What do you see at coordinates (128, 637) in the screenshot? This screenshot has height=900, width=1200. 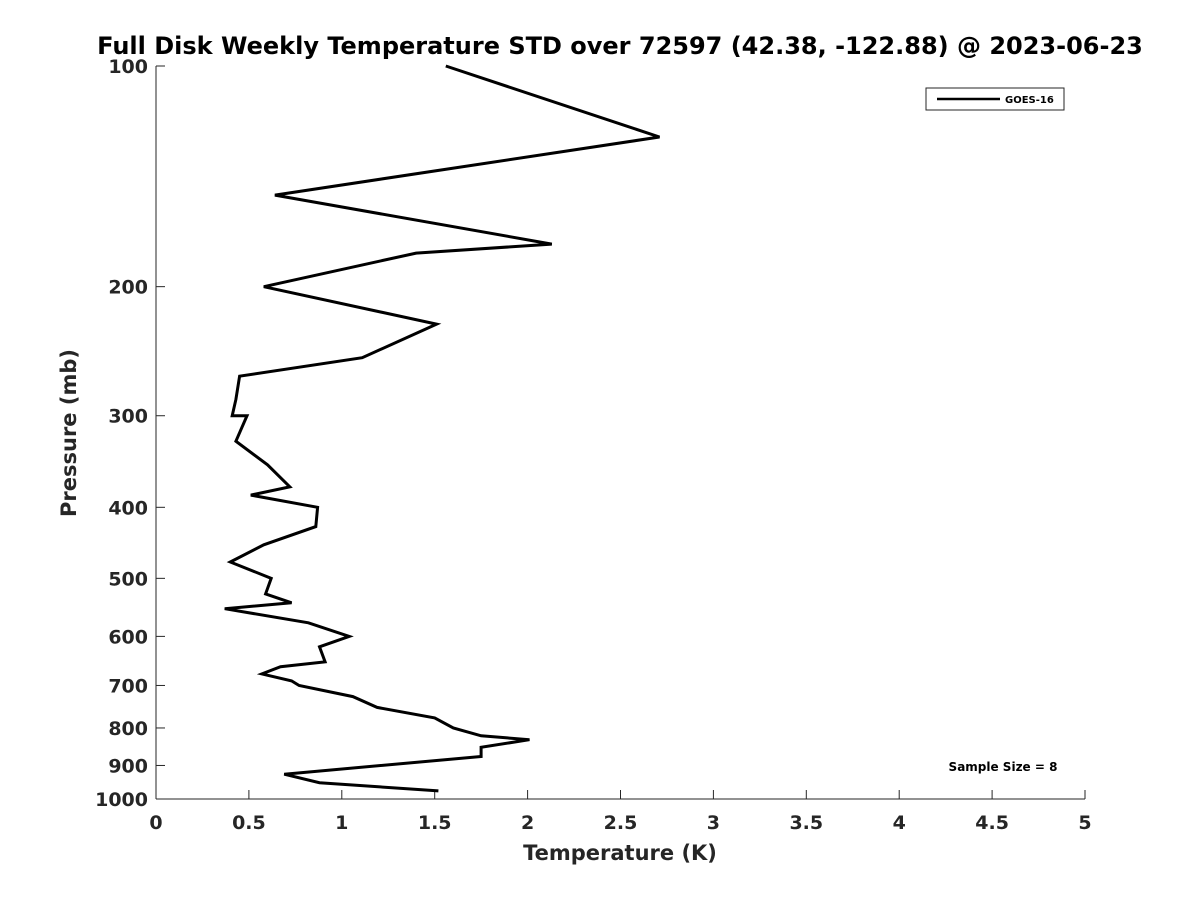 I see `y-tick-label: 600` at bounding box center [128, 637].